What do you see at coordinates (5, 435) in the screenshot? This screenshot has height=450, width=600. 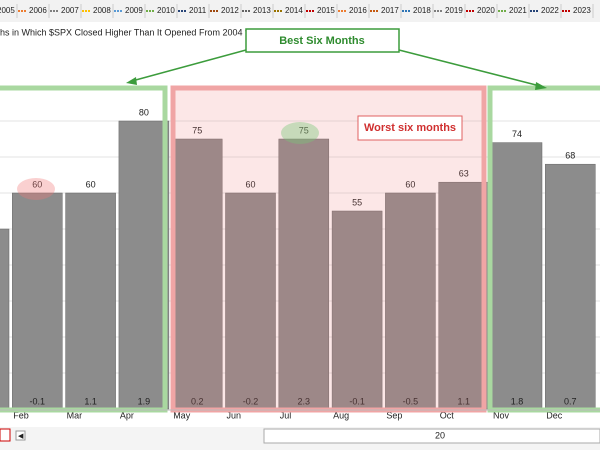 I see `icon` at bounding box center [5, 435].